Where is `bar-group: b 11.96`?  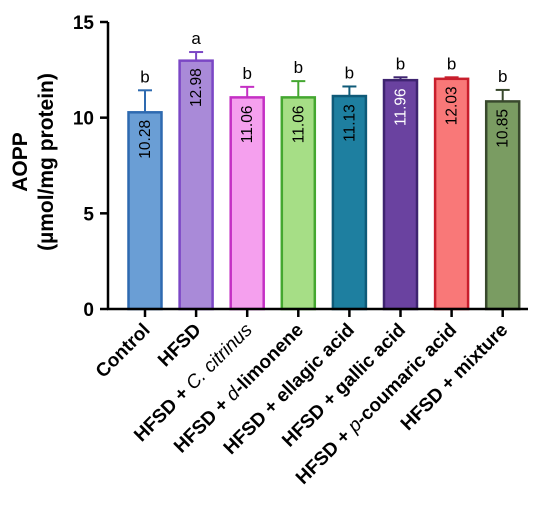
bar-group: b 11.96 is located at coordinates (400, 182).